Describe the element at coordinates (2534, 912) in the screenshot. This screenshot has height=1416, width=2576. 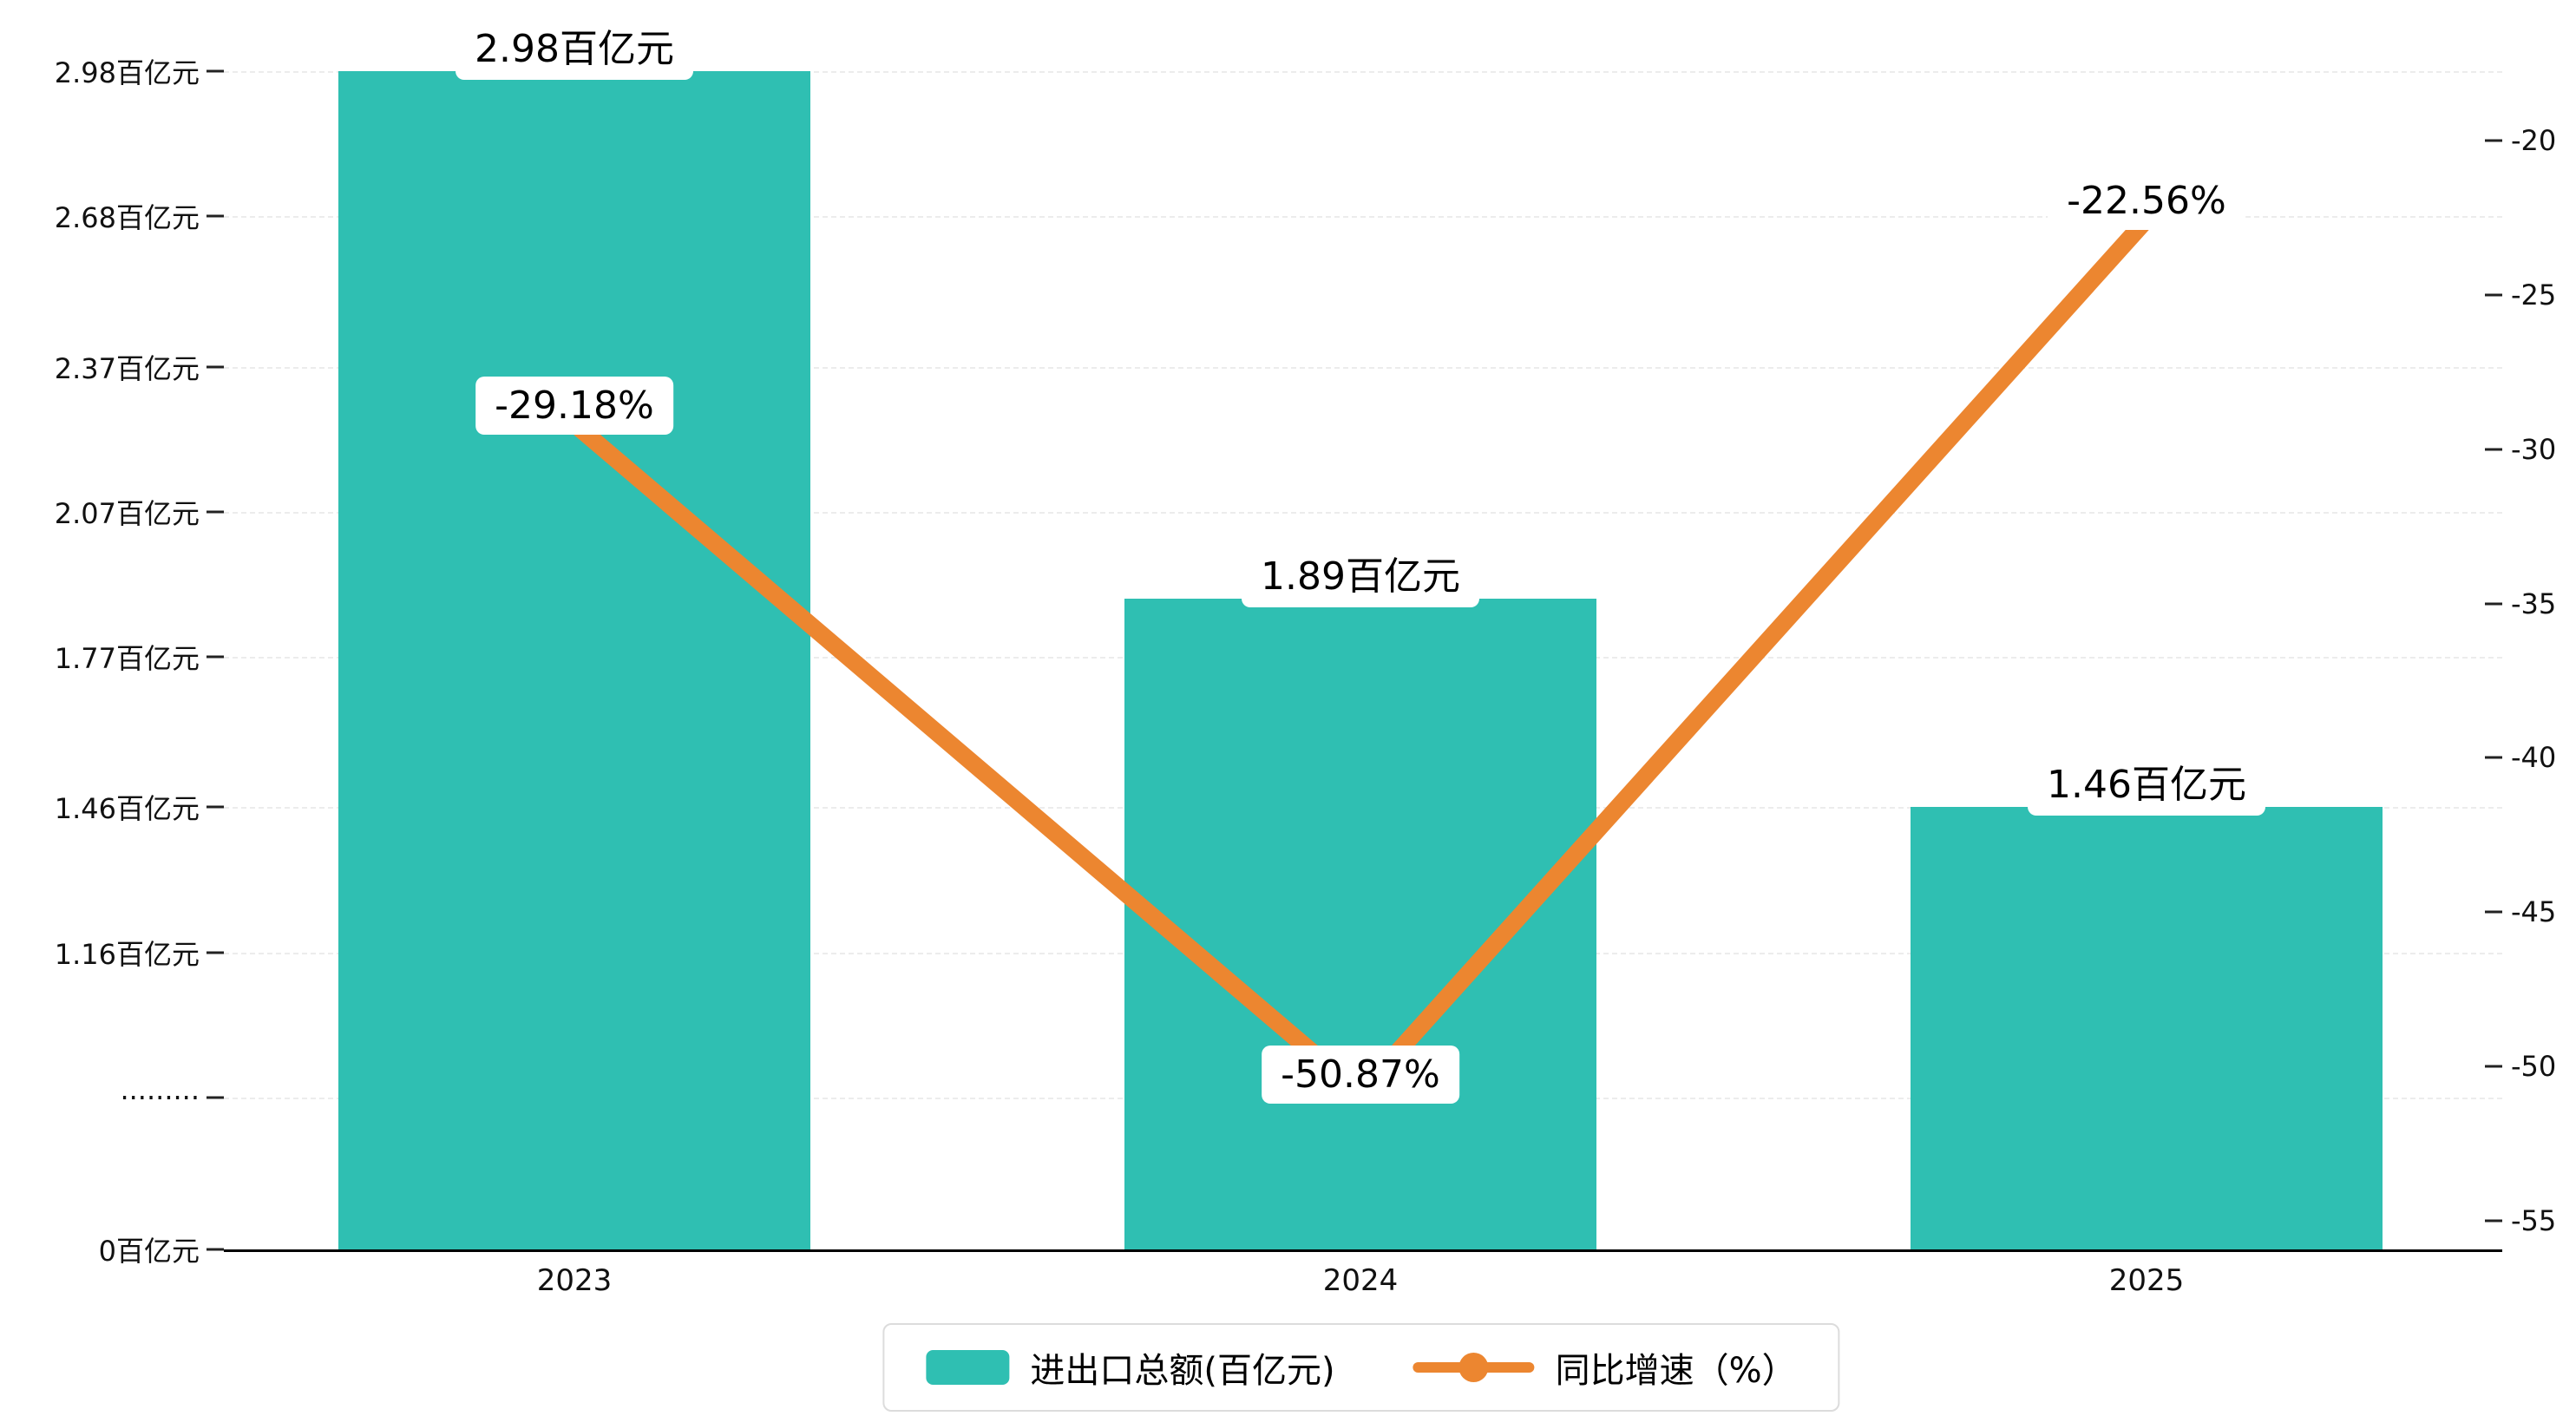
I see `y-axis-right-tick-label: -45` at that location.